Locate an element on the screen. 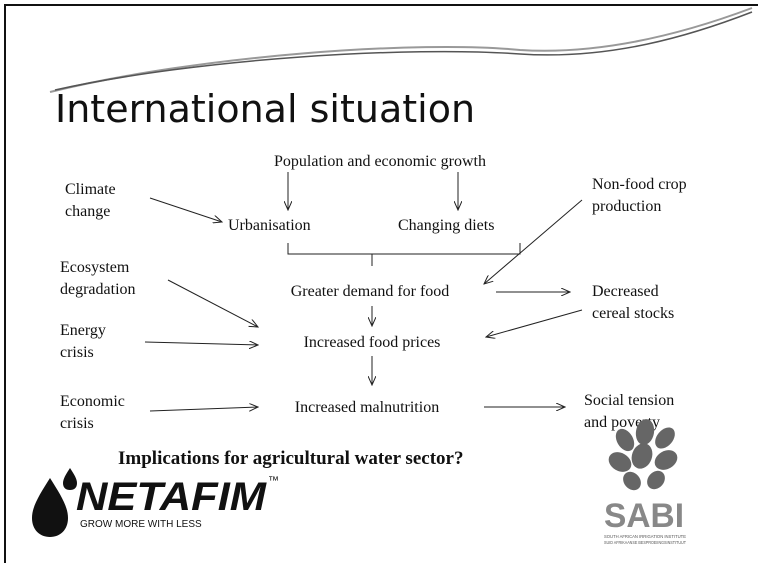 The height and width of the screenshot is (563, 758). node-label: Decreased is located at coordinates (625, 291).